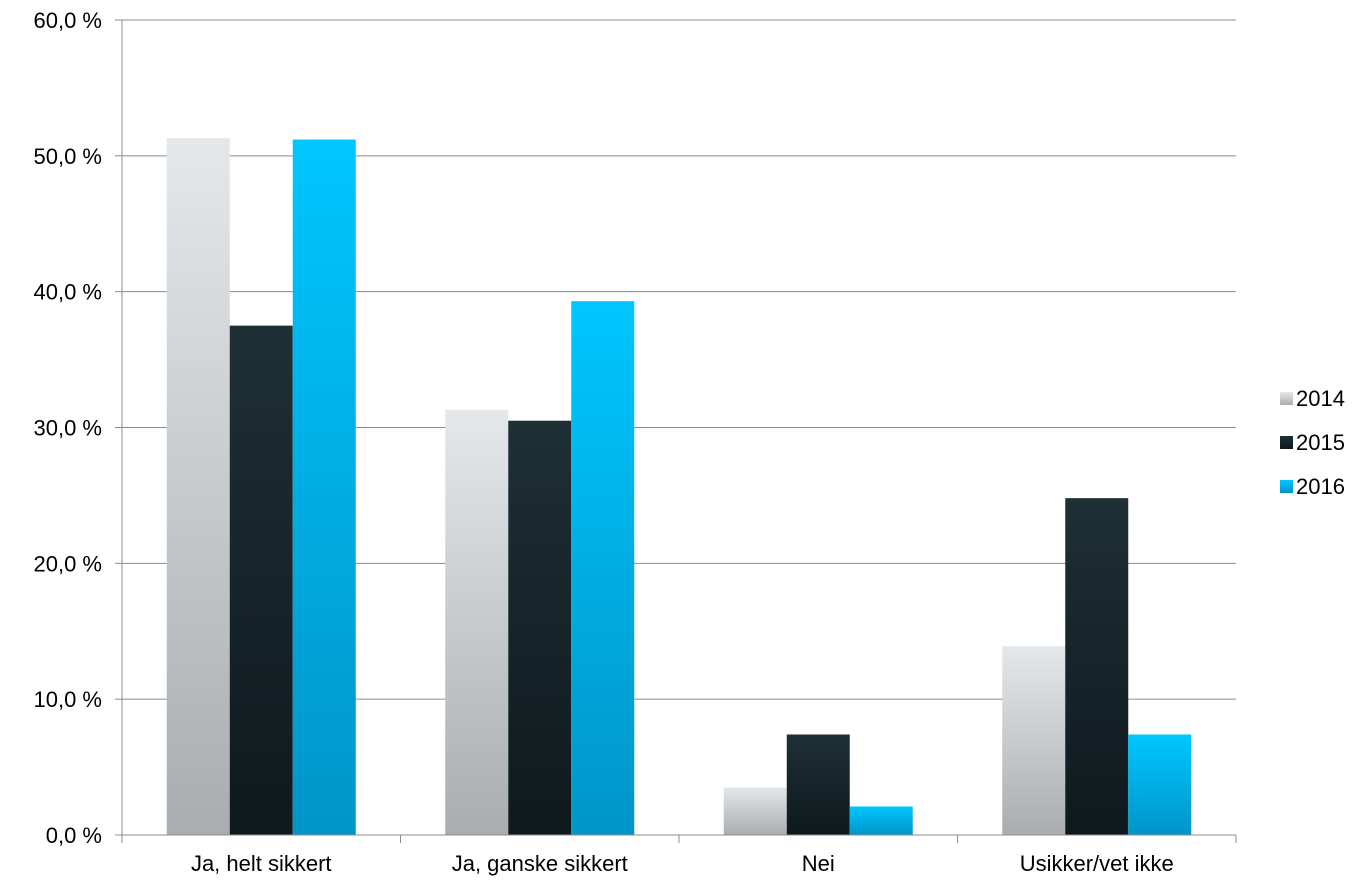 The width and height of the screenshot is (1360, 883). I want to click on y-tick-label: 60,0 %, so click(68, 20).